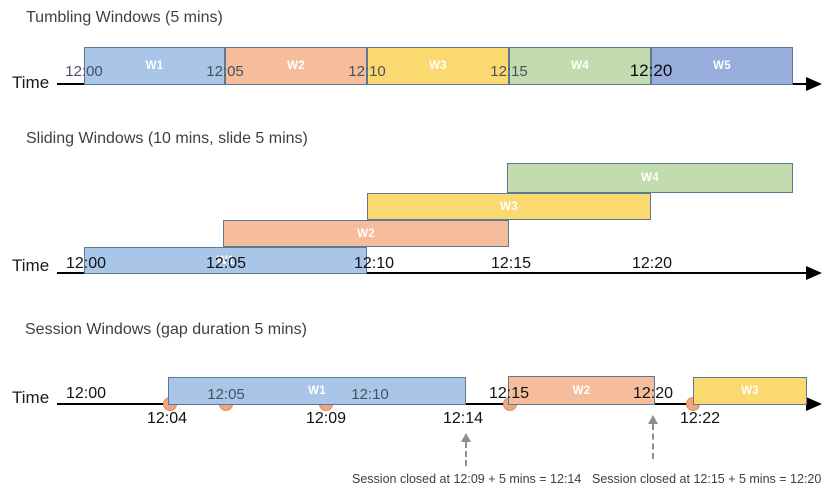  What do you see at coordinates (509, 393) in the screenshot?
I see `session-tick-1215: 12:15` at bounding box center [509, 393].